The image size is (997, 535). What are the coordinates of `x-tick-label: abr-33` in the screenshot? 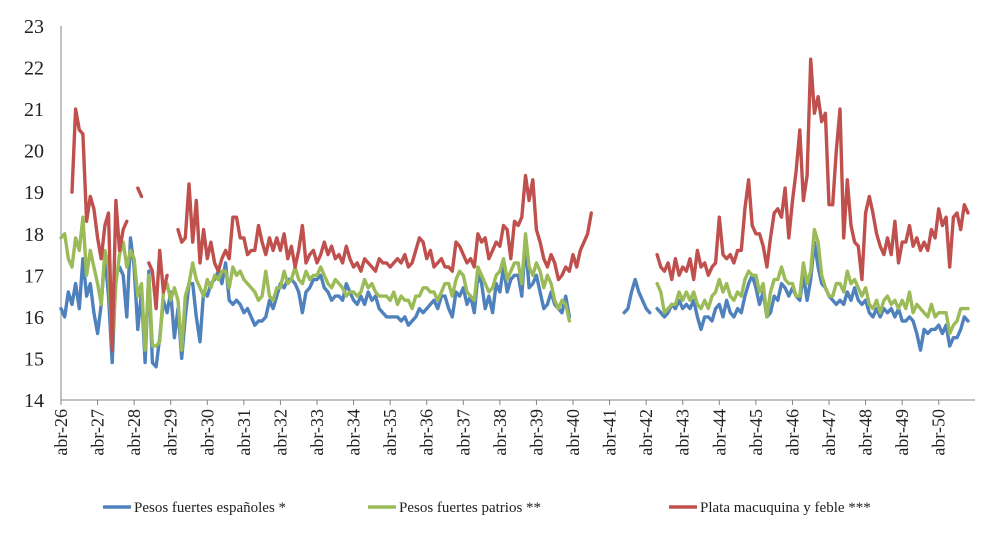 It's located at (317, 432).